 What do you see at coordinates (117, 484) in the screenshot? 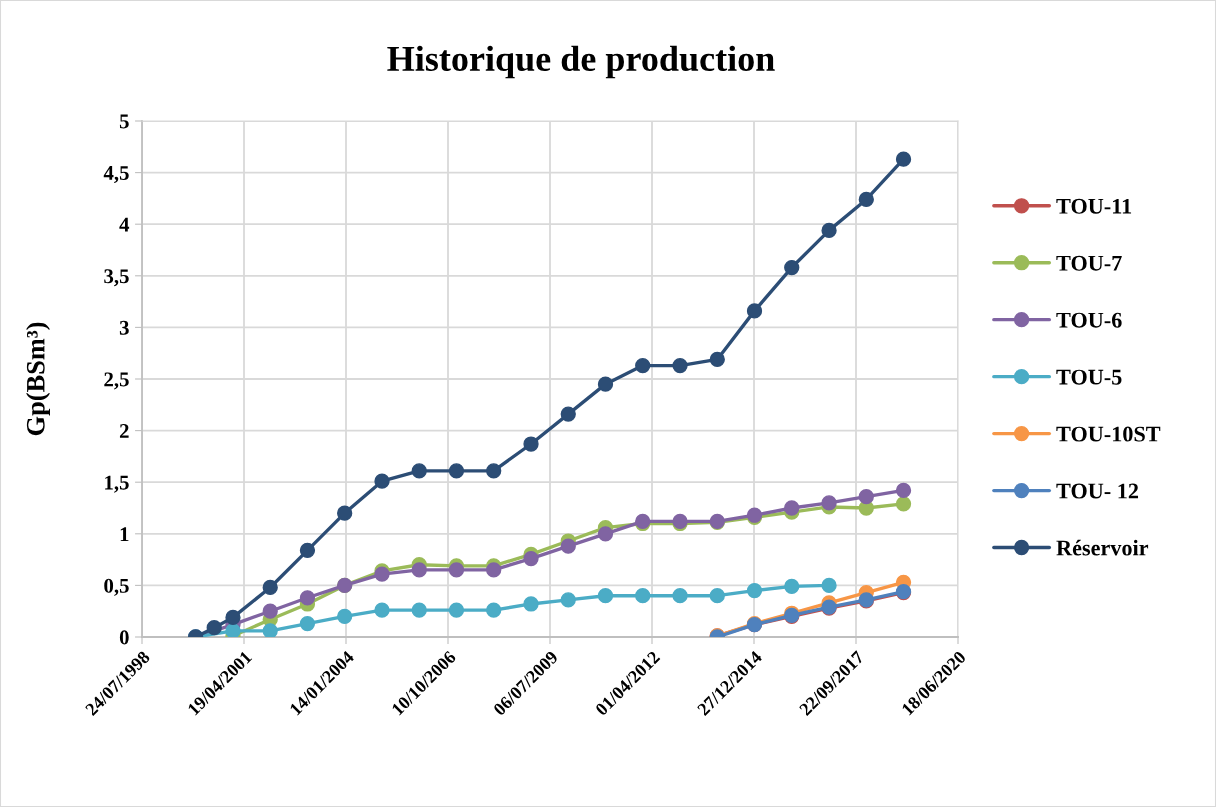
I see `y-tick-label: 1,5` at bounding box center [117, 484].